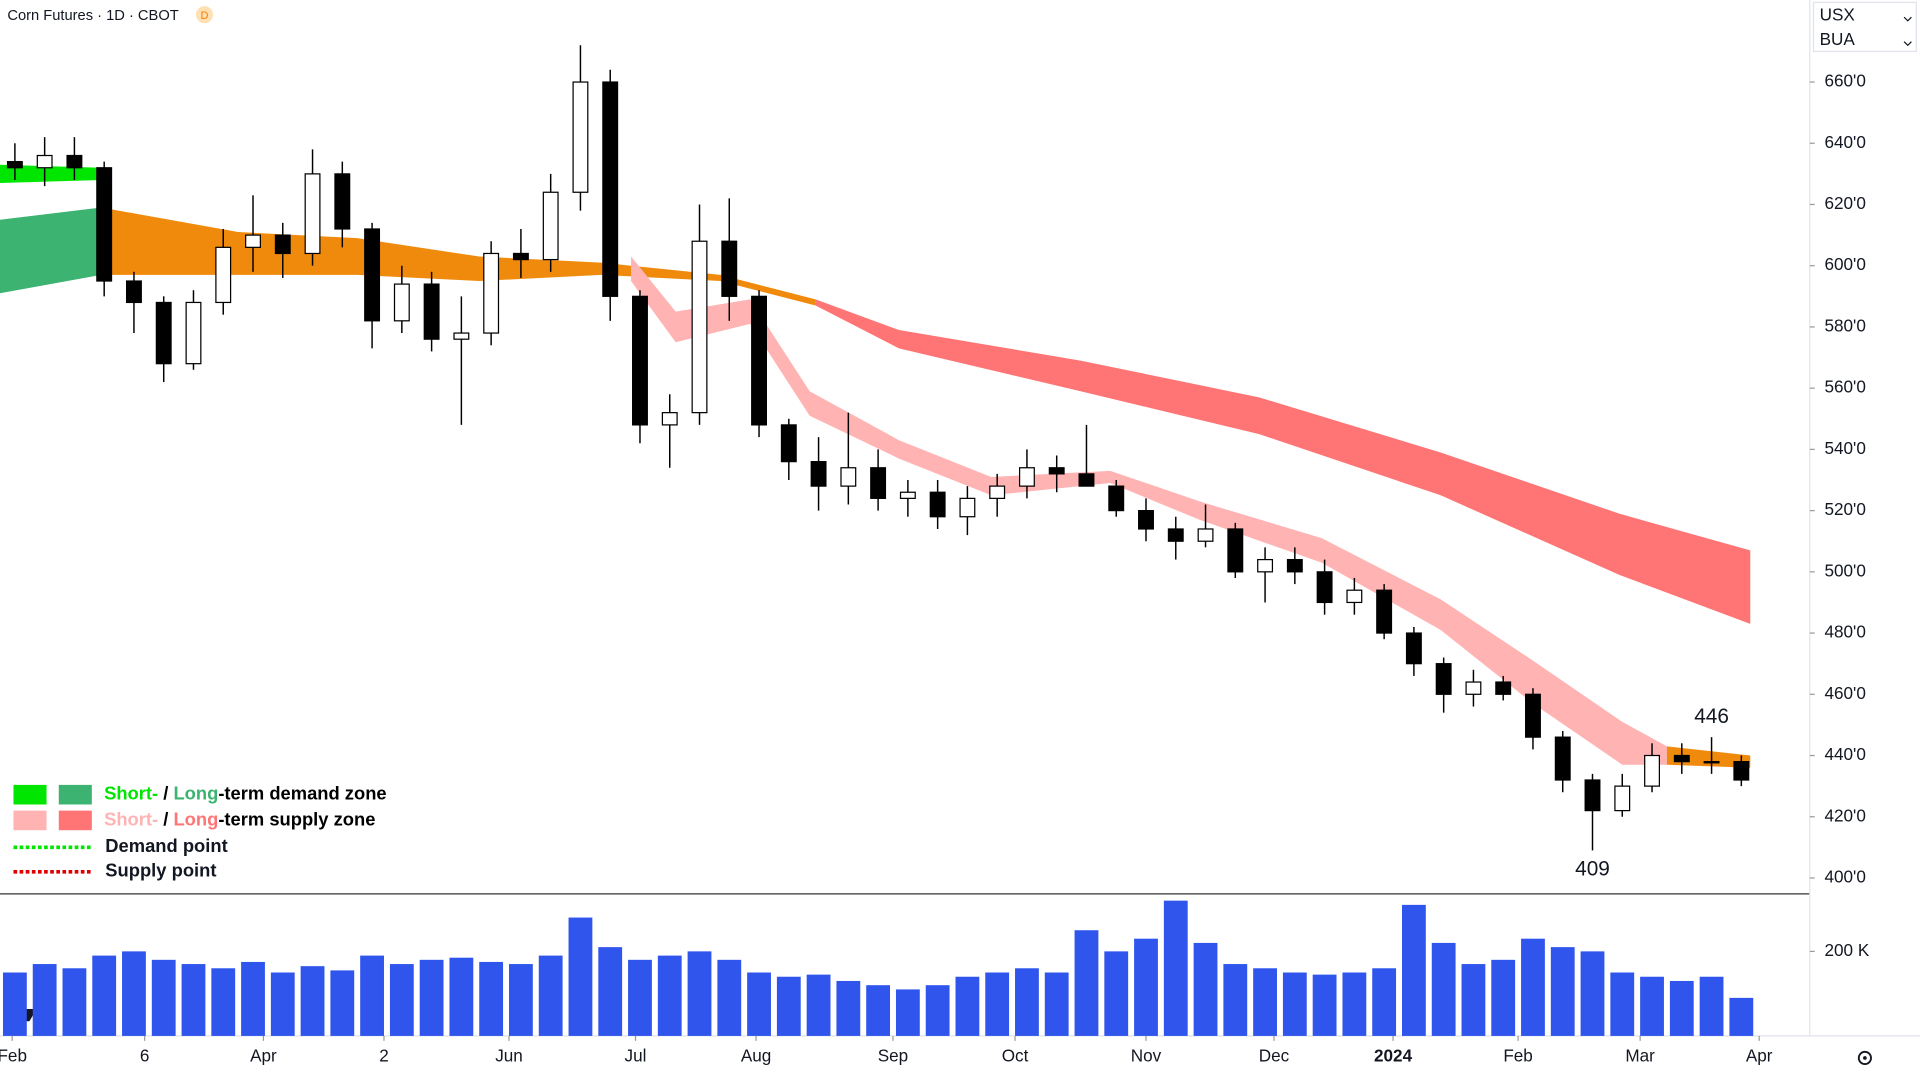 This screenshot has width=1920, height=1080. Describe the element at coordinates (1907, 31) in the screenshot. I see `dropdown-arrows` at that location.